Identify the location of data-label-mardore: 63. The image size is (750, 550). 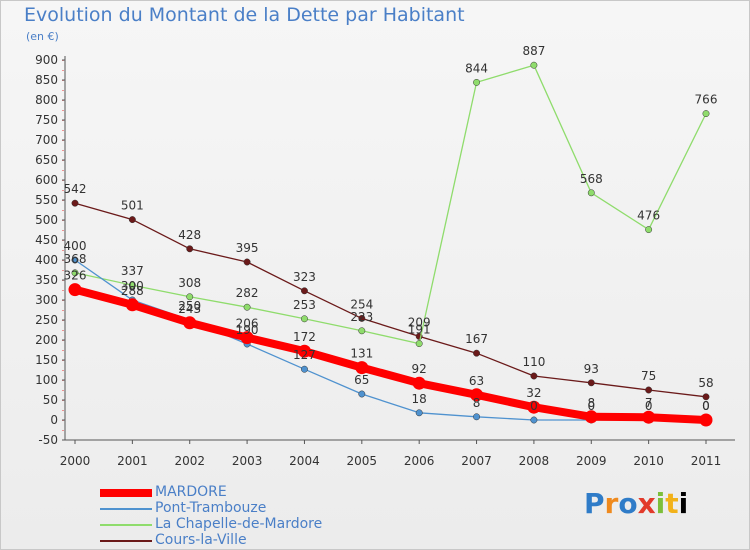
(476, 381).